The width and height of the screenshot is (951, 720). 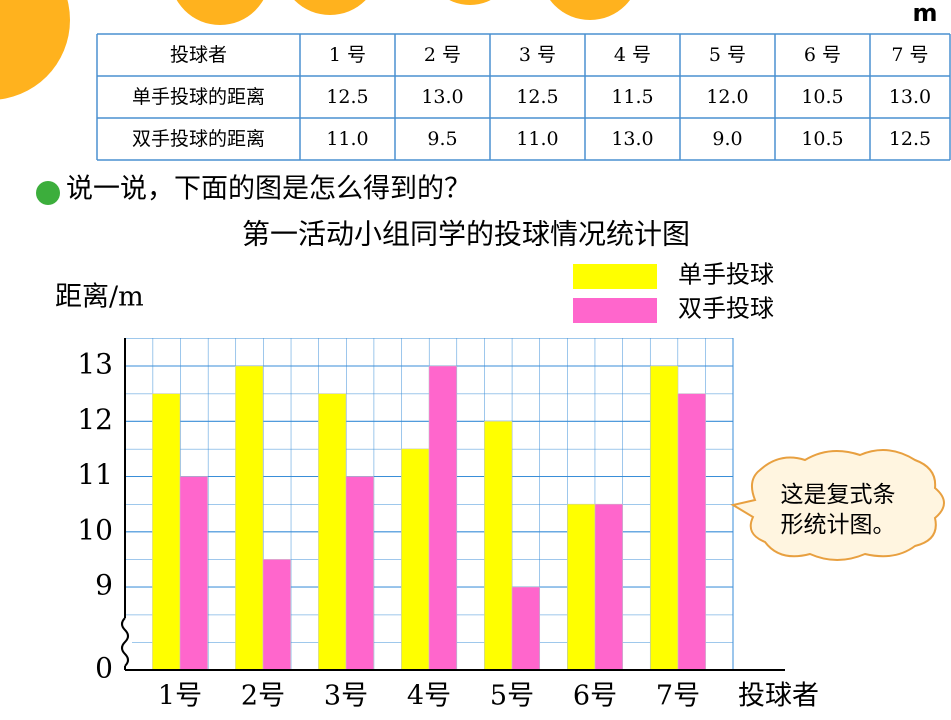 What do you see at coordinates (347, 55) in the screenshot?
I see `table-cell: 1 号` at bounding box center [347, 55].